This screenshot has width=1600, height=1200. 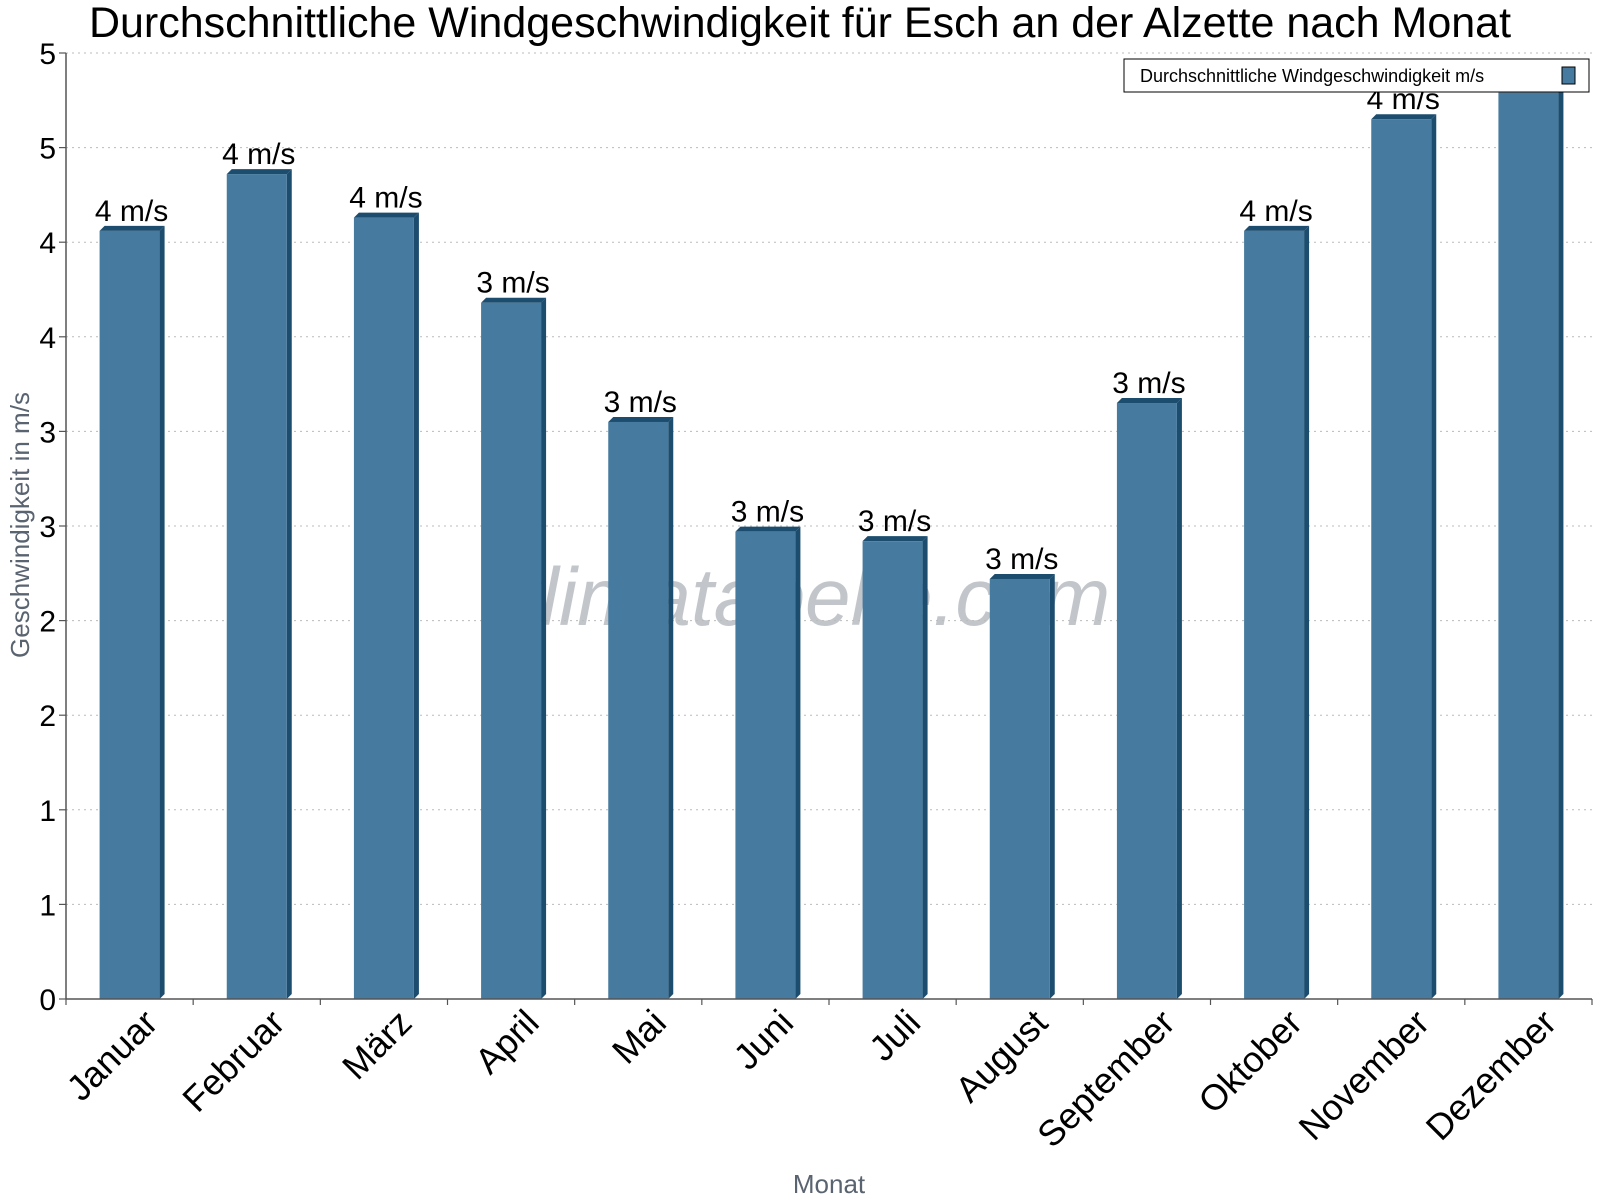 What do you see at coordinates (111, 1055) in the screenshot?
I see `x-tick-label: Januar` at bounding box center [111, 1055].